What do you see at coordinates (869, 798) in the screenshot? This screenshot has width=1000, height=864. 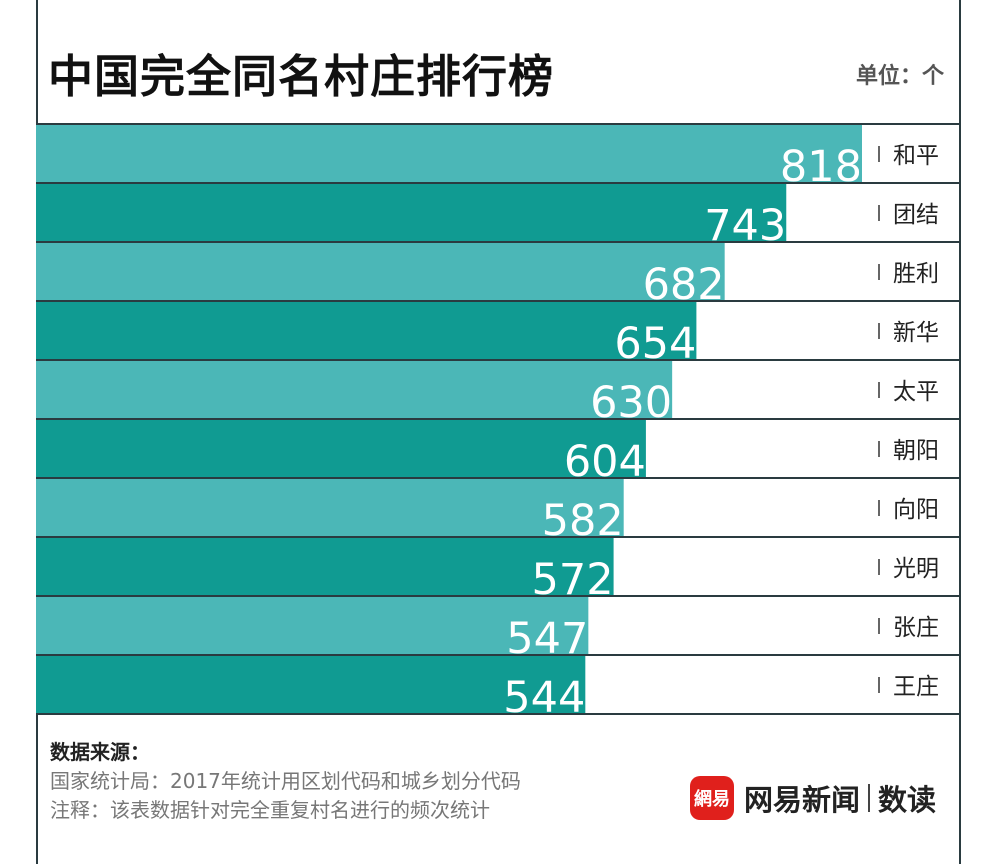 I see `brand-separator` at bounding box center [869, 798].